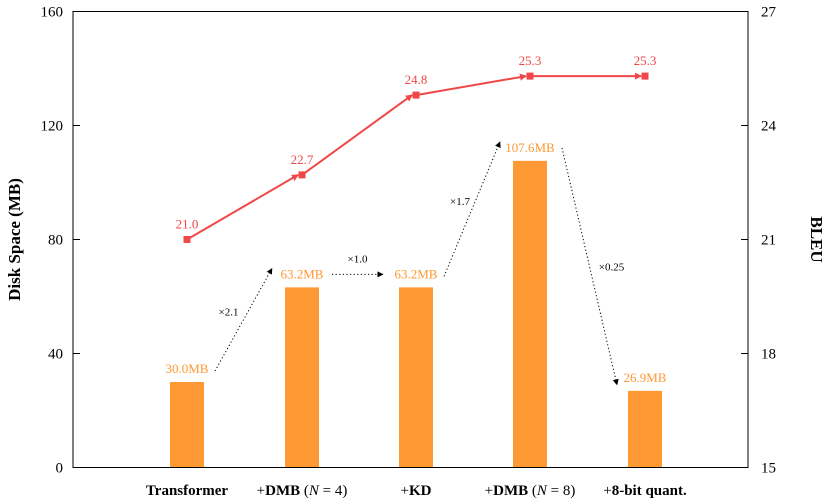 Image resolution: width=829 pixels, height=502 pixels. What do you see at coordinates (187, 491) in the screenshot?
I see `category-label: Transformer` at bounding box center [187, 491].